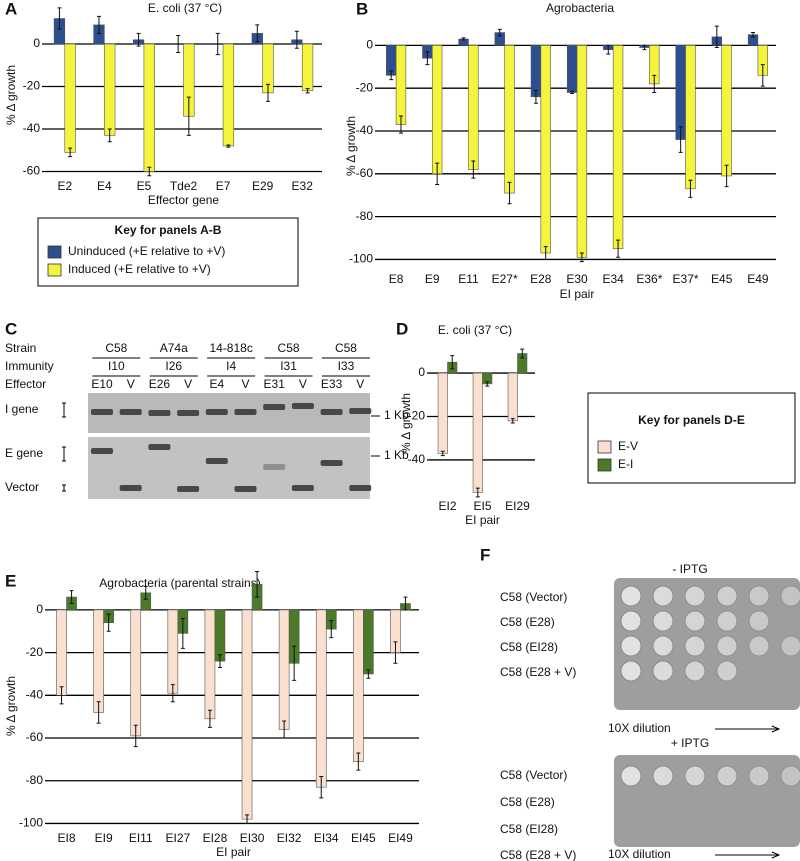 This screenshot has width=800, height=861. What do you see at coordinates (289, 838) in the screenshot?
I see `x-tick-label: EI32` at bounding box center [289, 838].